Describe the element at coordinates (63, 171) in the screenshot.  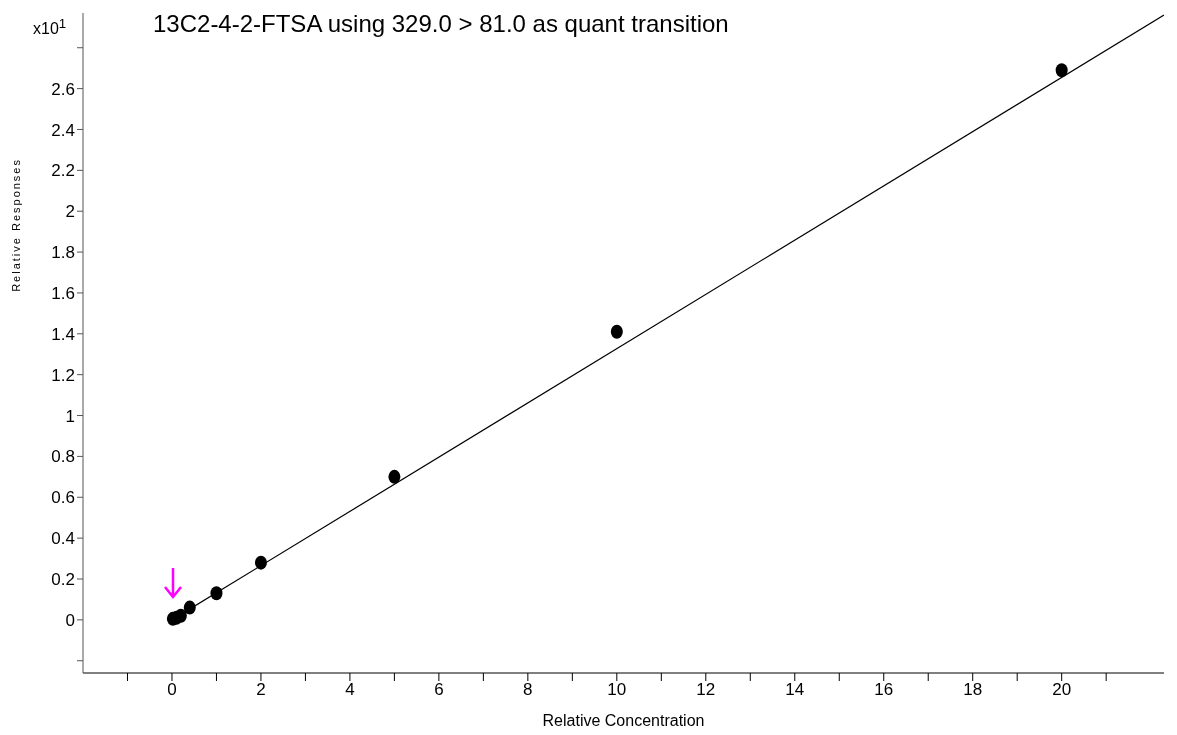
I see `y-tick-label: 2.2` at that location.